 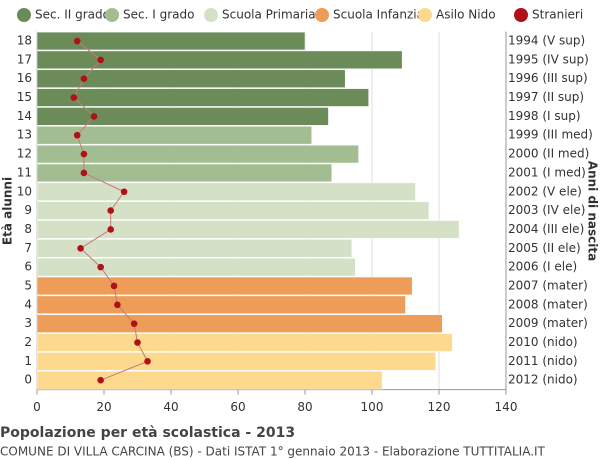 What do you see at coordinates (28, 210) in the screenshot?
I see `y-tick-label: 9` at bounding box center [28, 210].